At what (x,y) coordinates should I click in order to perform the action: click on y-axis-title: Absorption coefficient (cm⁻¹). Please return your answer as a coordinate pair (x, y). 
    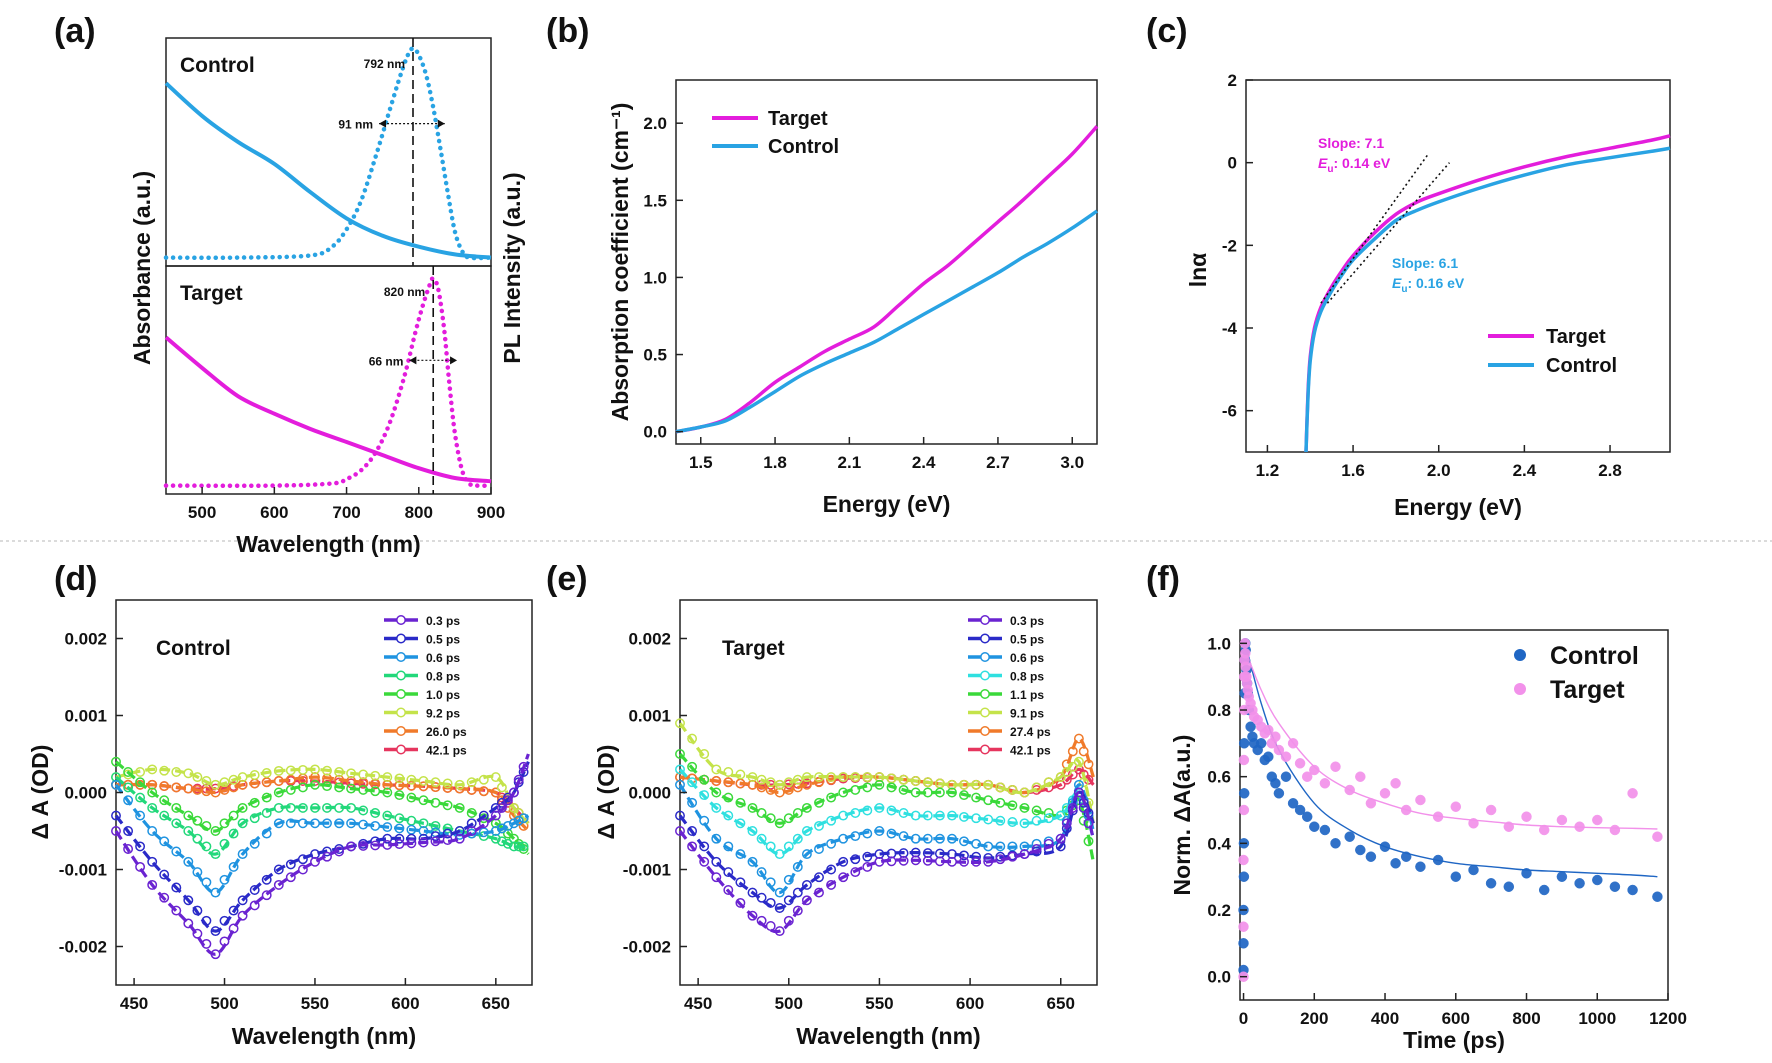
    Looking at the image, I should click on (620, 262).